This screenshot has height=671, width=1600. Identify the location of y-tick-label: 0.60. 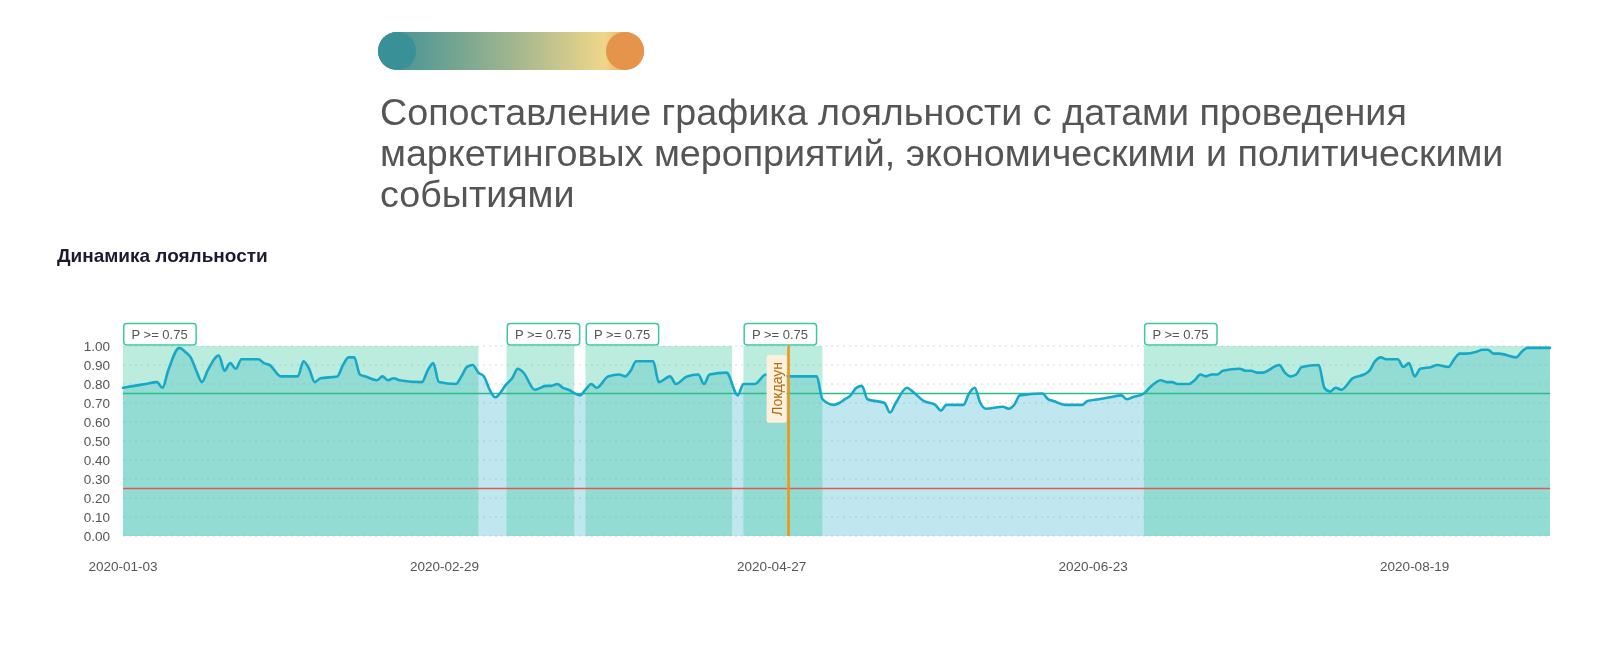
(96, 422).